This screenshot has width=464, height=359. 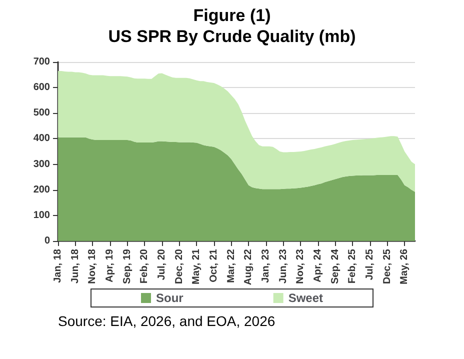 I want to click on y-tick-label: 600, so click(x=41, y=88).